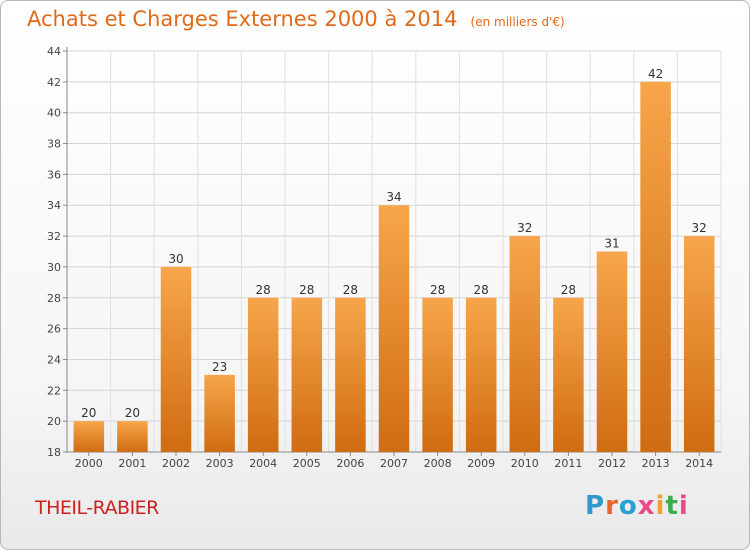 The image size is (750, 550). I want to click on proxiti-logo: Proxiti, so click(637, 506).